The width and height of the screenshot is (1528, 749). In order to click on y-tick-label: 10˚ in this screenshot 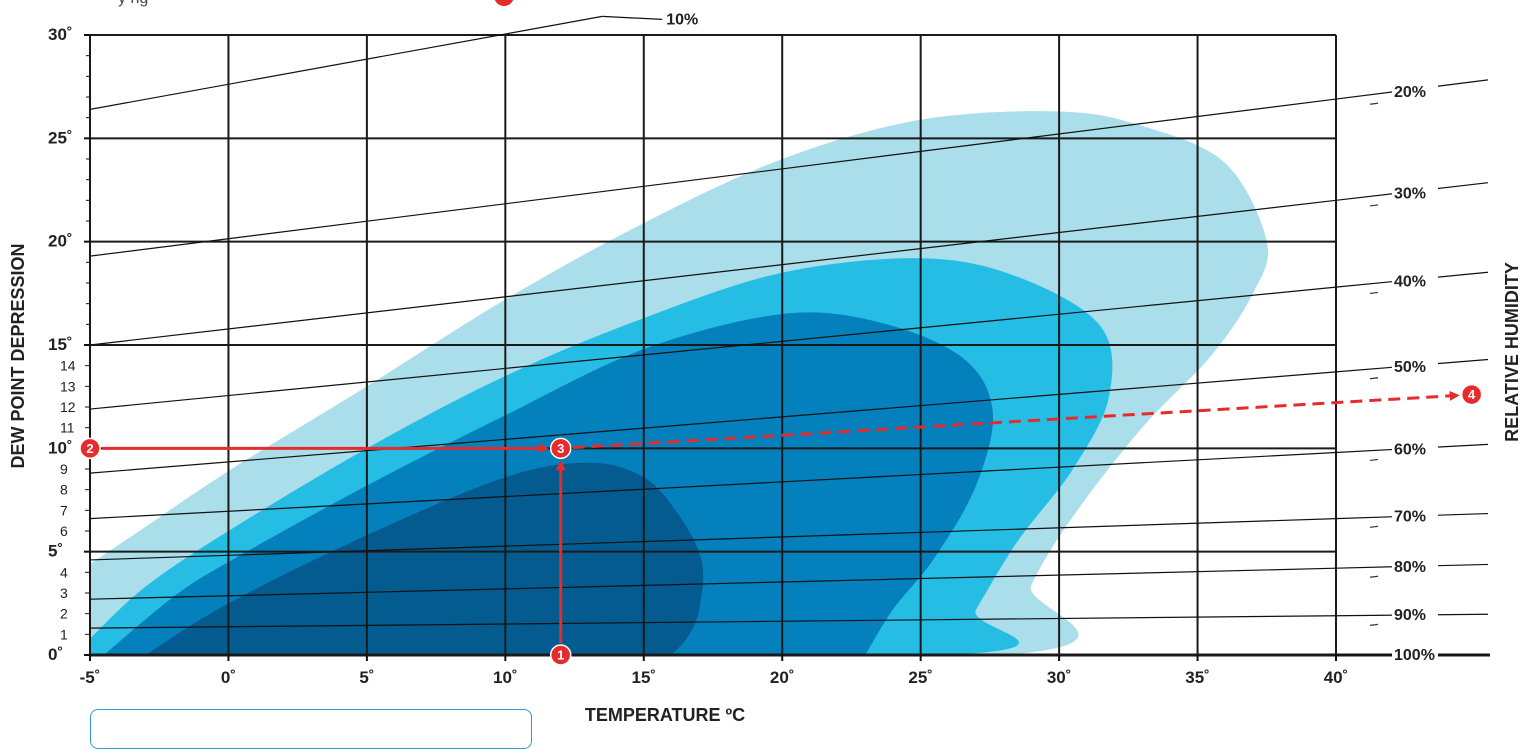, I will do `click(60, 447)`.